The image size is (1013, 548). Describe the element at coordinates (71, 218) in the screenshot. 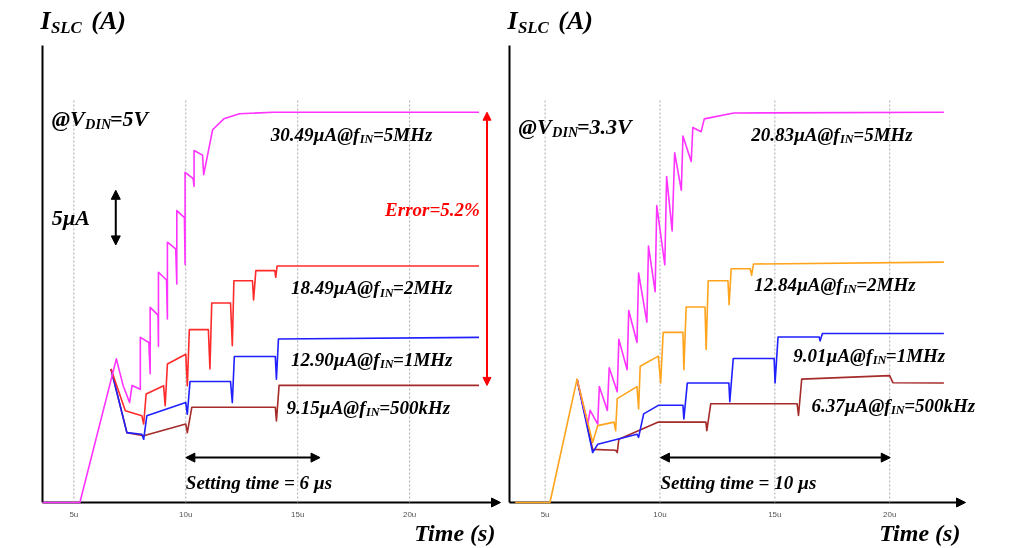

I see `annotation: 5µA` at that location.